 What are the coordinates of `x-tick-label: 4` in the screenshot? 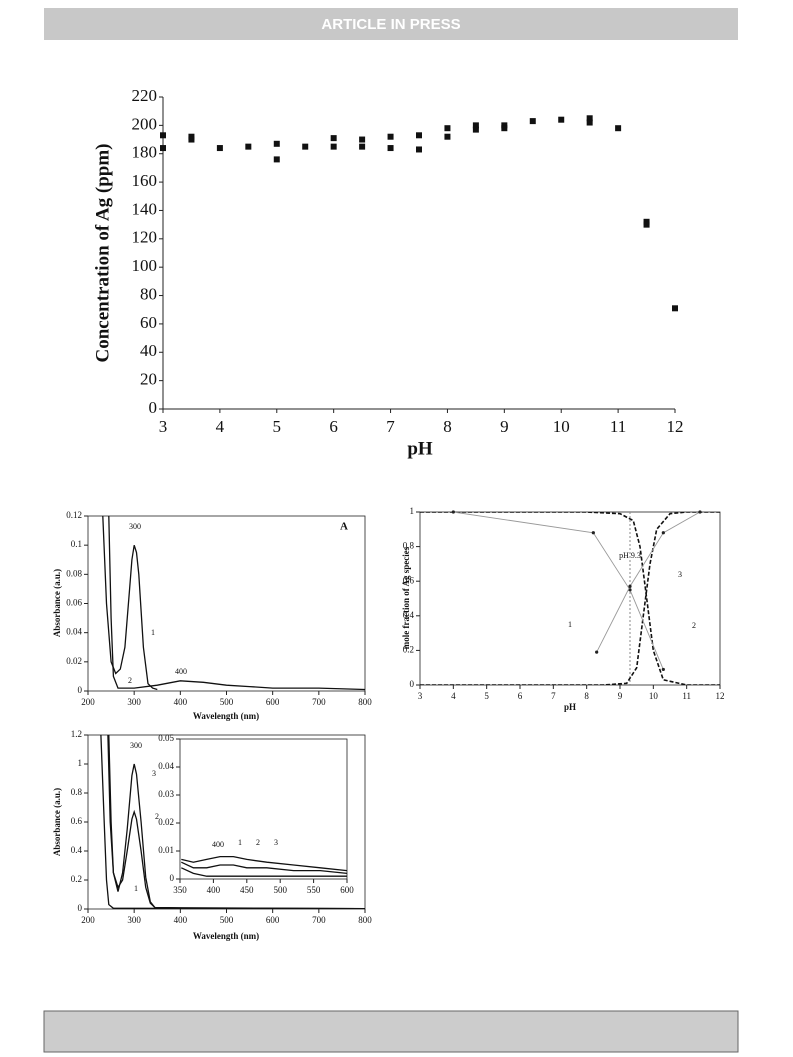 It's located at (453, 696).